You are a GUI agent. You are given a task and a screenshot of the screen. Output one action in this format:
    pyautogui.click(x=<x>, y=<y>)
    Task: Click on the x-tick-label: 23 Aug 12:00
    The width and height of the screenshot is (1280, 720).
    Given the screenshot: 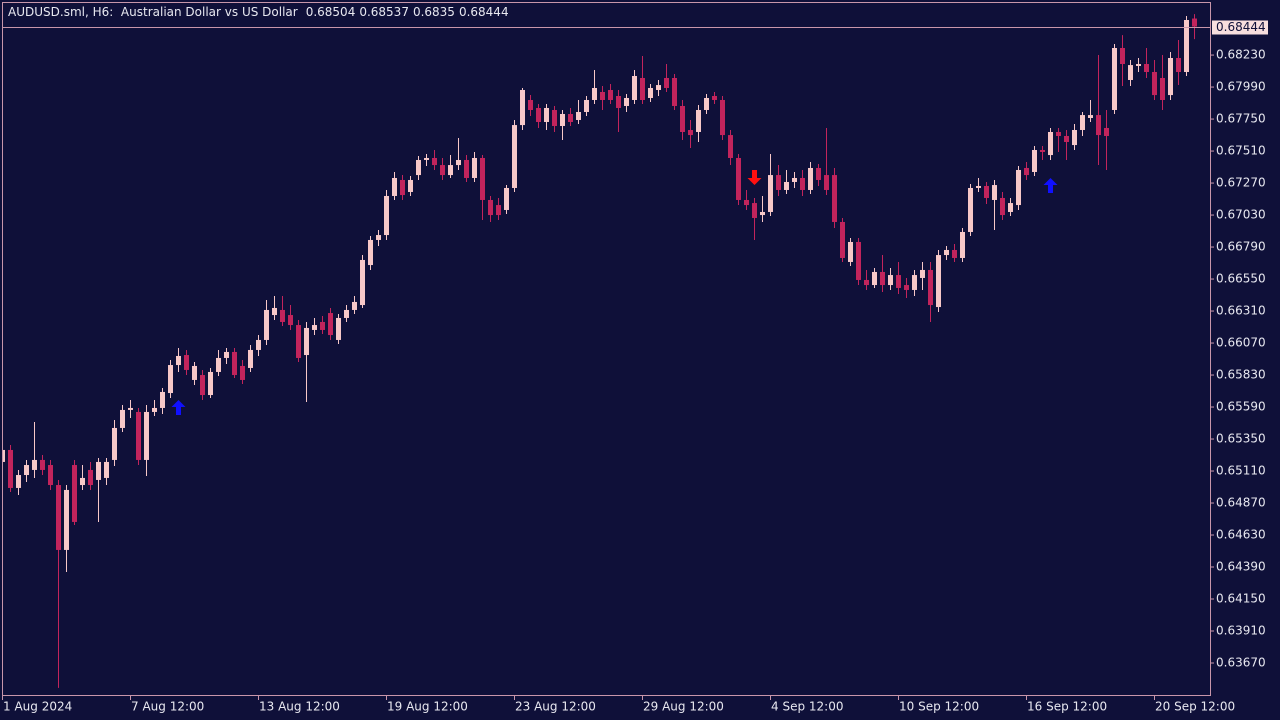 What is the action you would take?
    pyautogui.click(x=555, y=707)
    